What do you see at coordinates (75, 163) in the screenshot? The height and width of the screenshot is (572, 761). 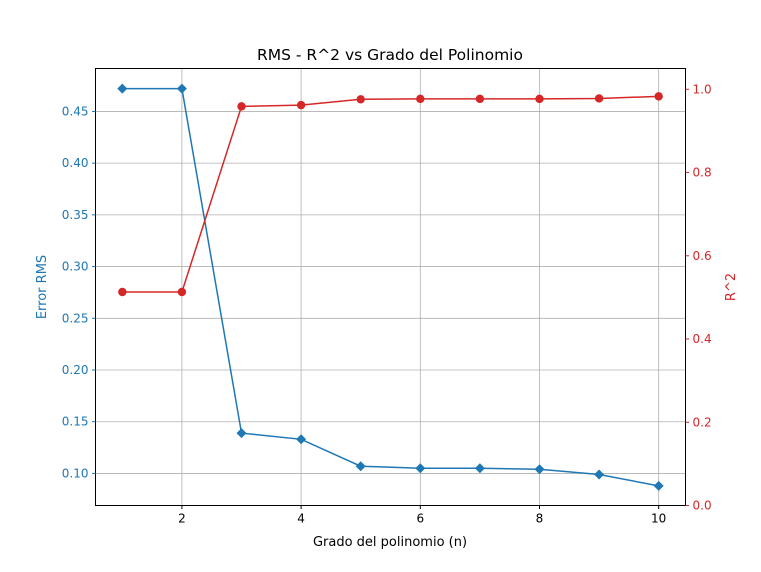 I see `y-tick-label: 0.40` at bounding box center [75, 163].